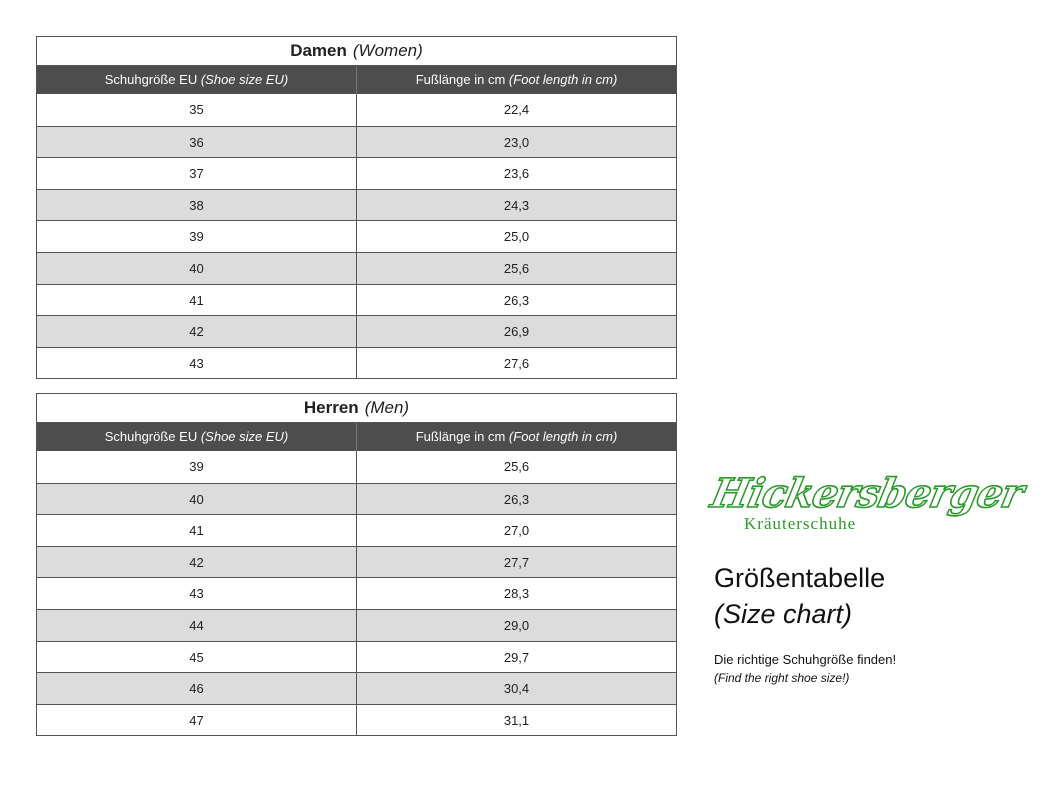  What do you see at coordinates (516, 174) in the screenshot?
I see `foot-length-cell: 23,6` at bounding box center [516, 174].